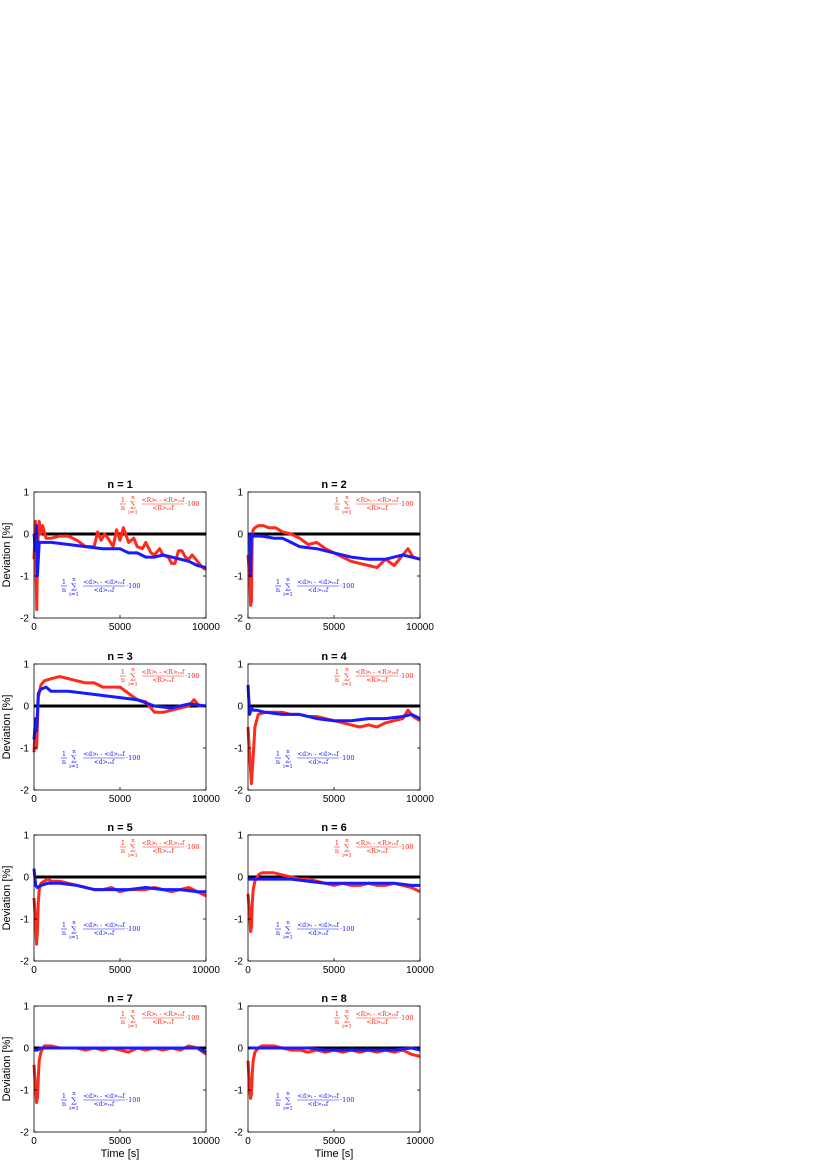  Describe the element at coordinates (333, 828) in the screenshot. I see `chart-title: n = 6` at that location.